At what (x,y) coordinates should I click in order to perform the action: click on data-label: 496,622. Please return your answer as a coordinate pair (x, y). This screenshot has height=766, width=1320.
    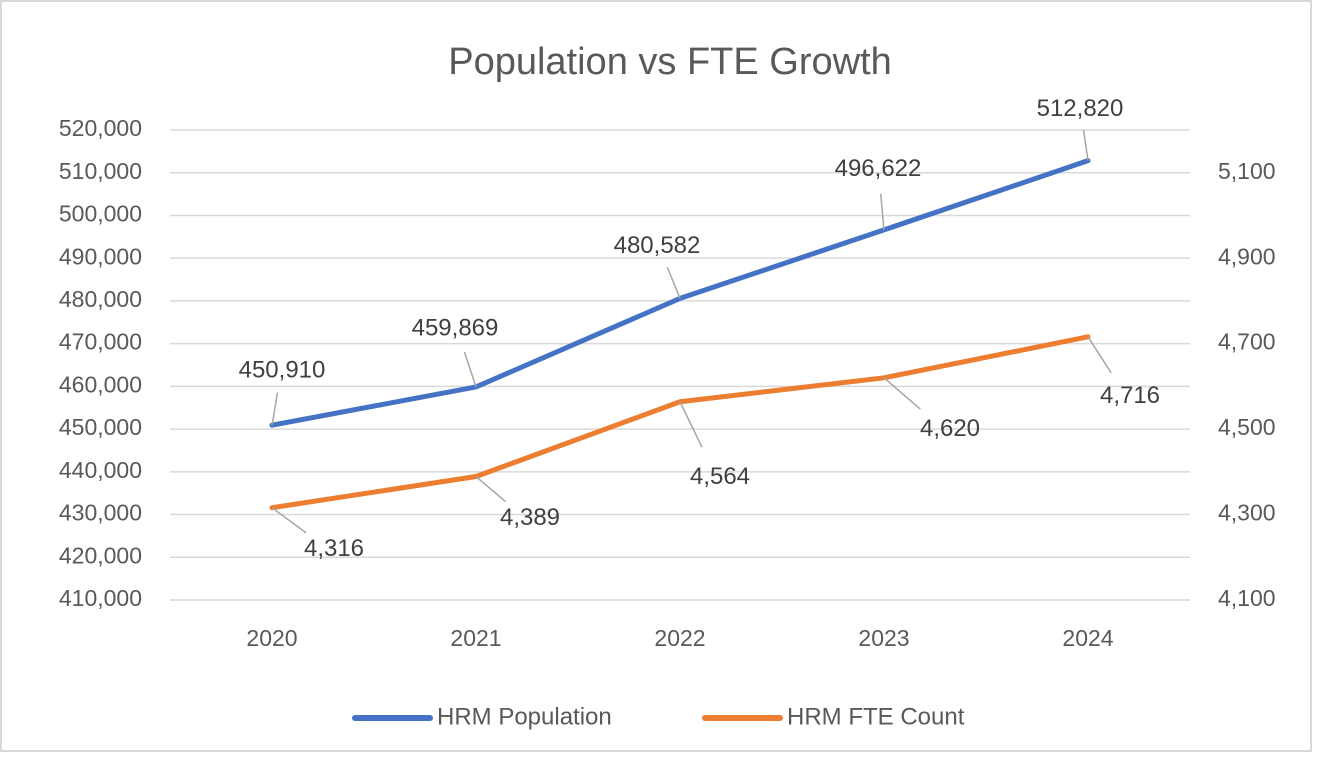
    Looking at the image, I should click on (878, 168).